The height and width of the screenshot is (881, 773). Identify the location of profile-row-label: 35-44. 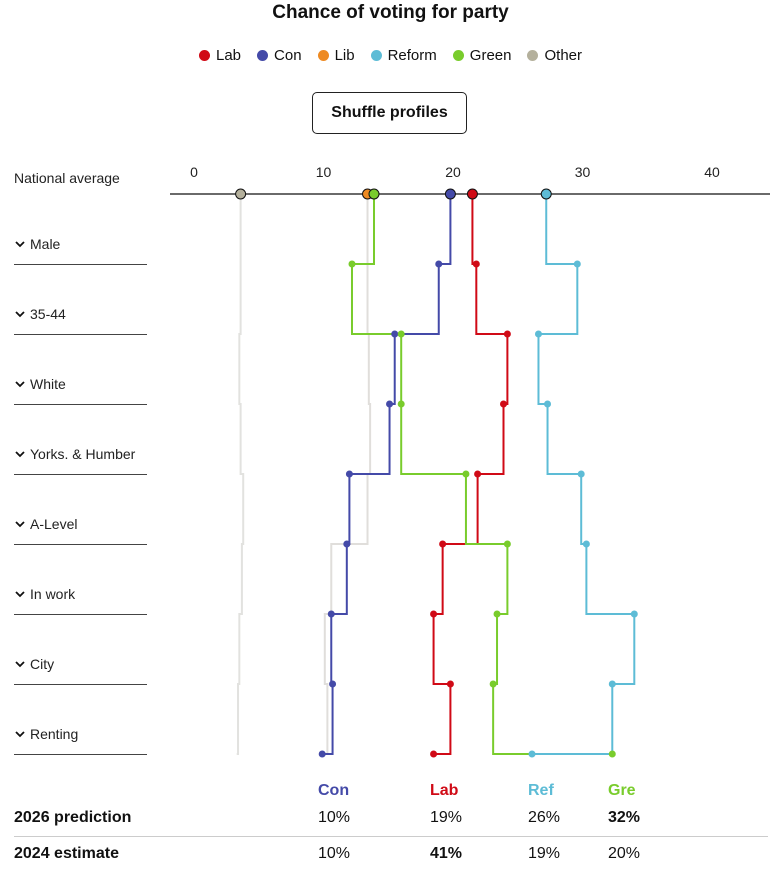
(48, 314).